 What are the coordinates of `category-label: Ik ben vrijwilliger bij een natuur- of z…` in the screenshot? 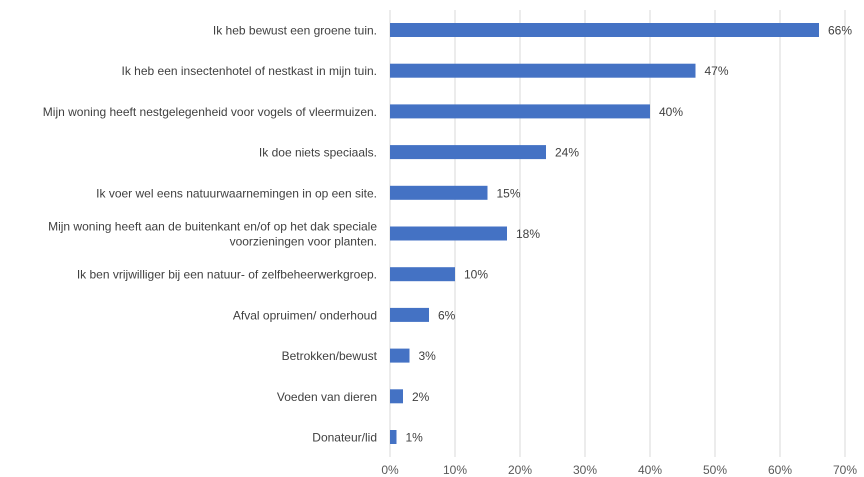 It's located at (227, 275).